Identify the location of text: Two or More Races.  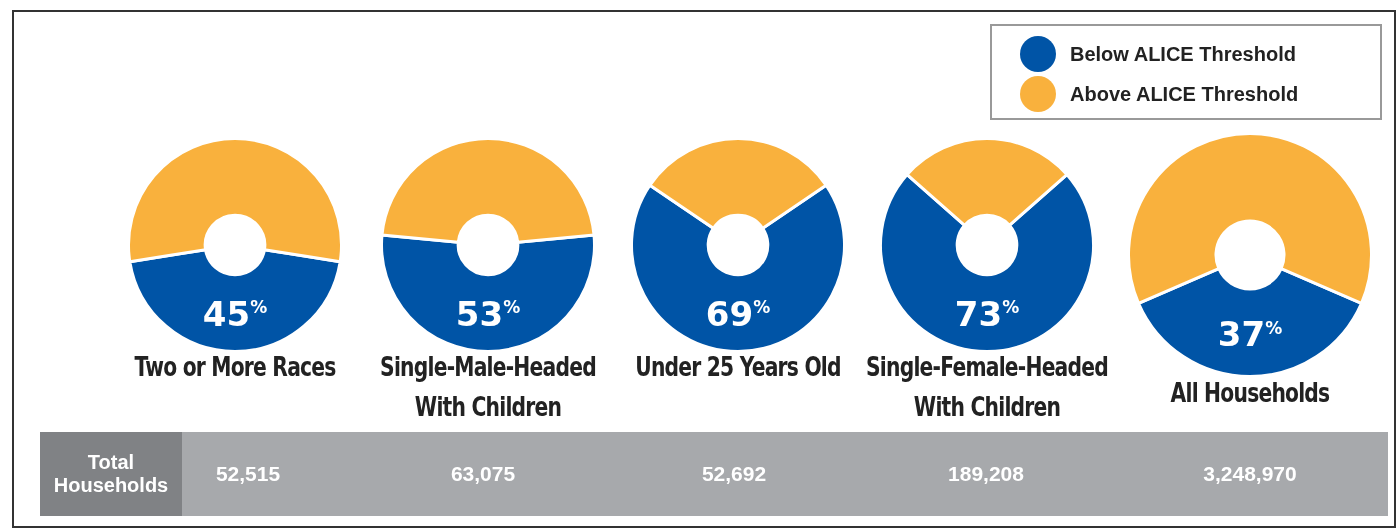
(235, 367).